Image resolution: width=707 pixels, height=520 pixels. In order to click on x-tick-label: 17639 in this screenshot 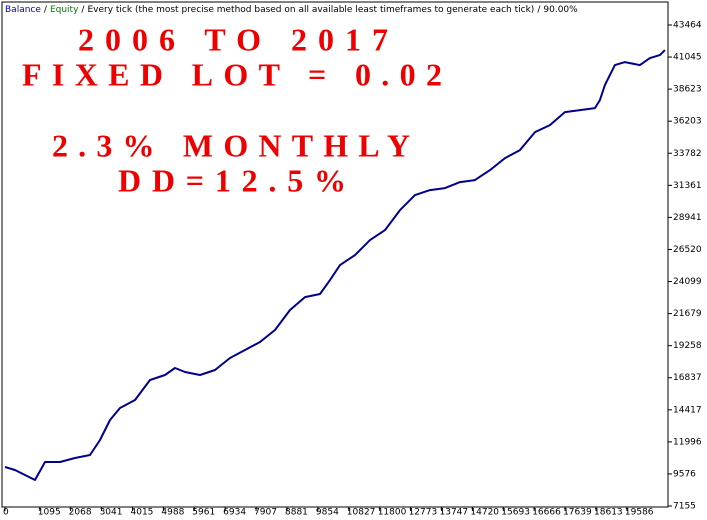, I will do `click(577, 513)`.